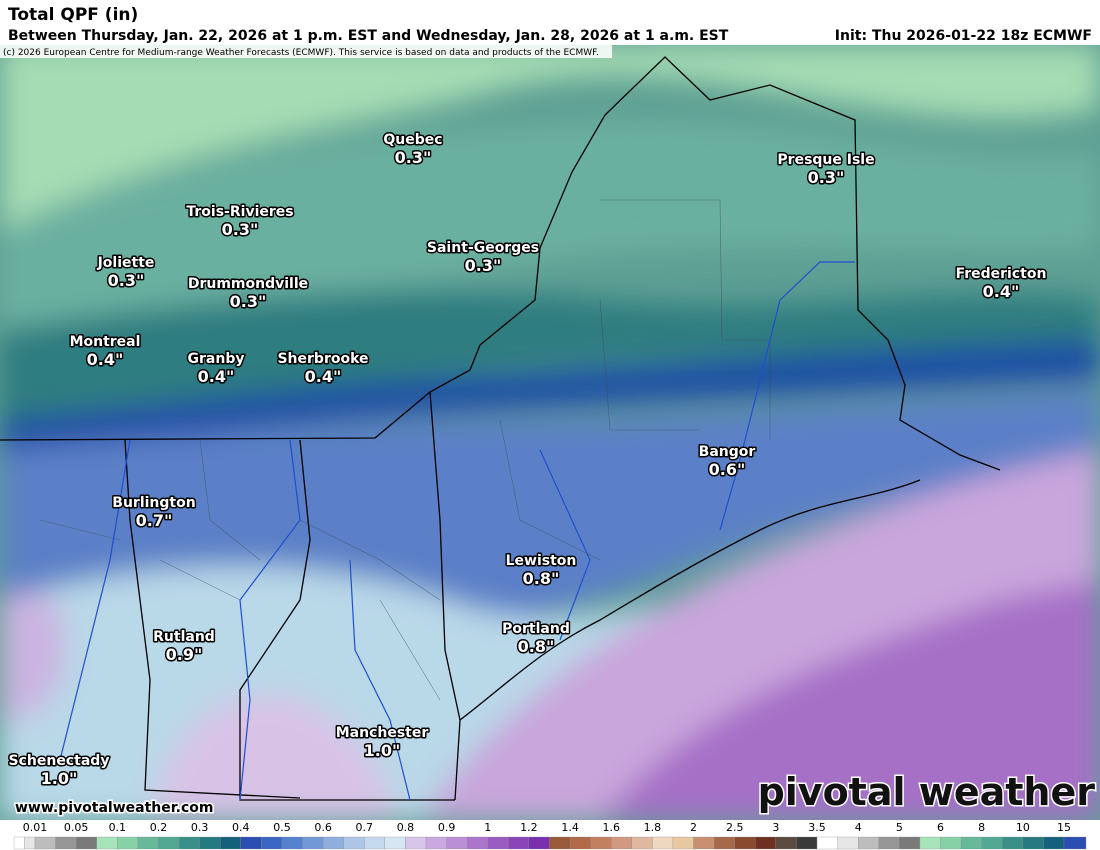 The height and width of the screenshot is (850, 1100). Describe the element at coordinates (200, 827) in the screenshot. I see `colorbar-label: 0.3` at that location.